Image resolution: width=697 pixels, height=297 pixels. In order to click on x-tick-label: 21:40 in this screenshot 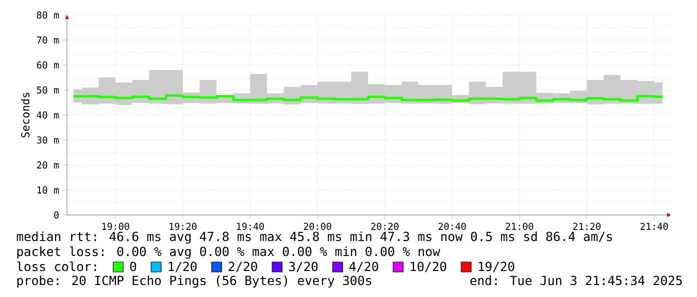, I will do `click(654, 226)`.